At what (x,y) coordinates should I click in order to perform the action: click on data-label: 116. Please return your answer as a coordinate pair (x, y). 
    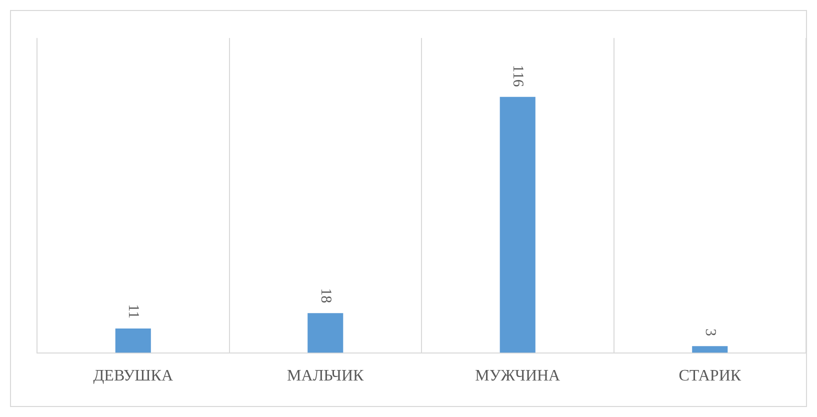
    Looking at the image, I should click on (518, 76).